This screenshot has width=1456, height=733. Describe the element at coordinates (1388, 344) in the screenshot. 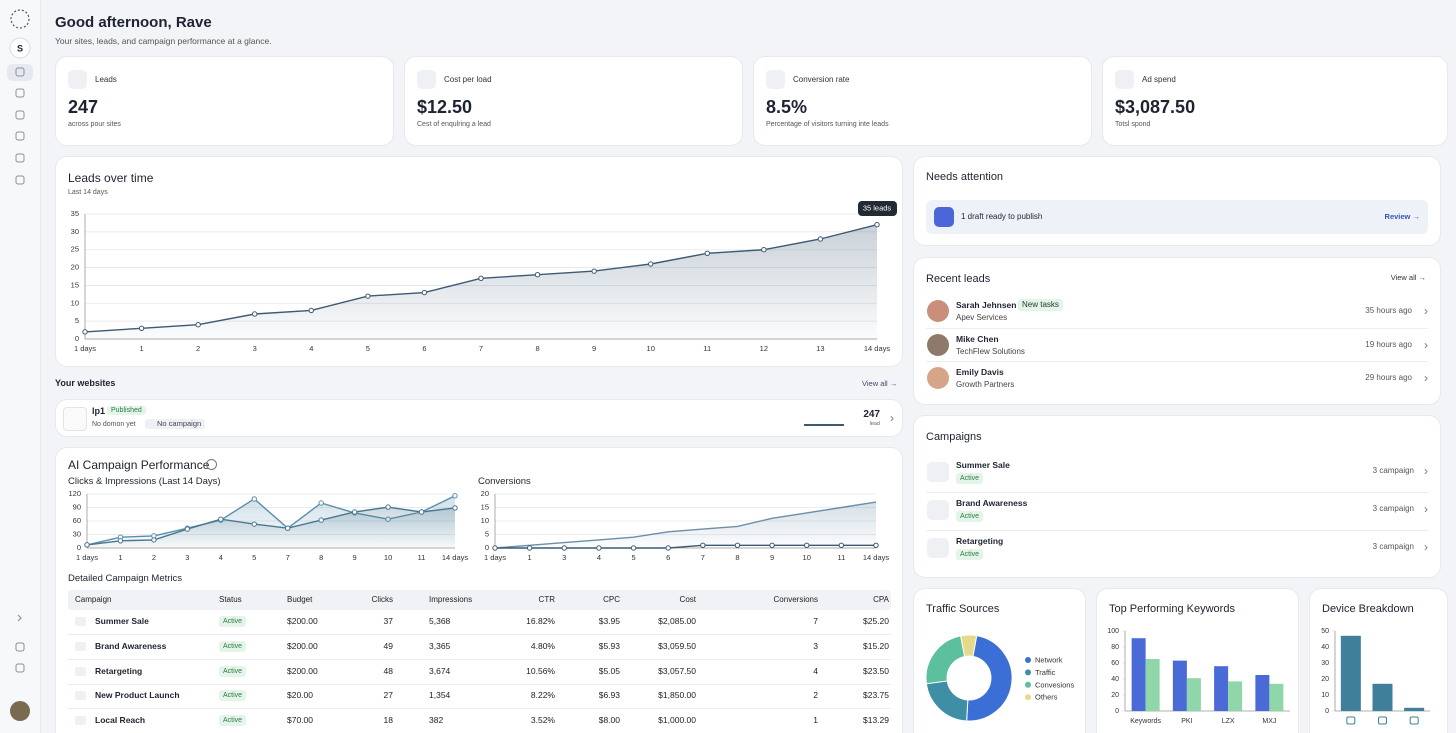

I see `lead-time: 19 hours ago` at that location.